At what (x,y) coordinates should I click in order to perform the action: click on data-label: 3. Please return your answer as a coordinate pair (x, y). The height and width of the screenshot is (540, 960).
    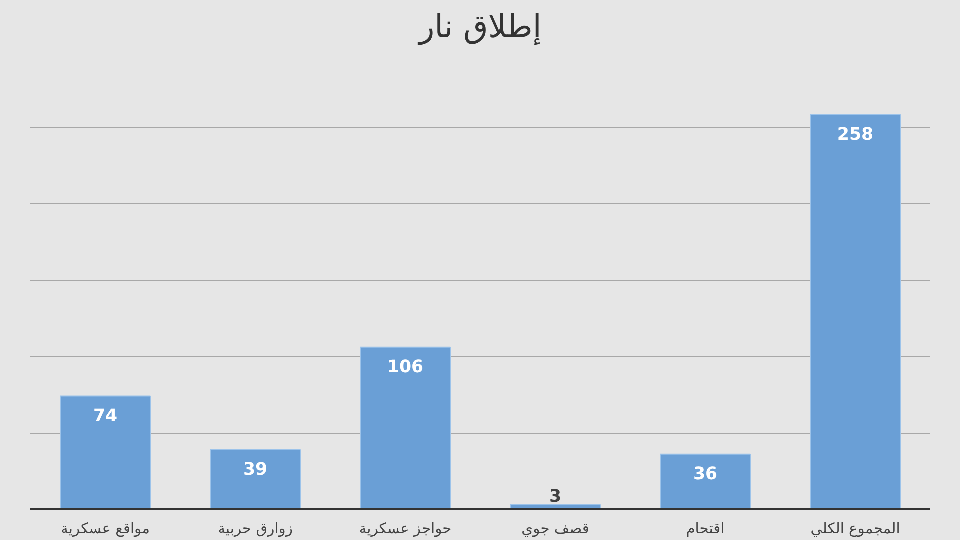
    Looking at the image, I should click on (555, 496).